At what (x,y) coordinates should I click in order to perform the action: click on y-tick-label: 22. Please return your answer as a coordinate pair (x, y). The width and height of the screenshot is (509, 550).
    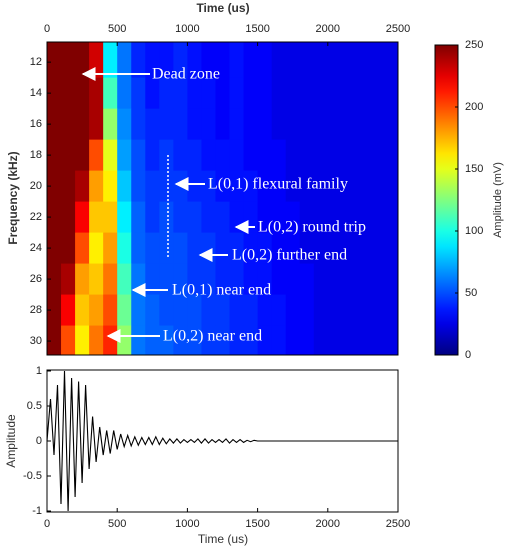
    Looking at the image, I should click on (36, 217).